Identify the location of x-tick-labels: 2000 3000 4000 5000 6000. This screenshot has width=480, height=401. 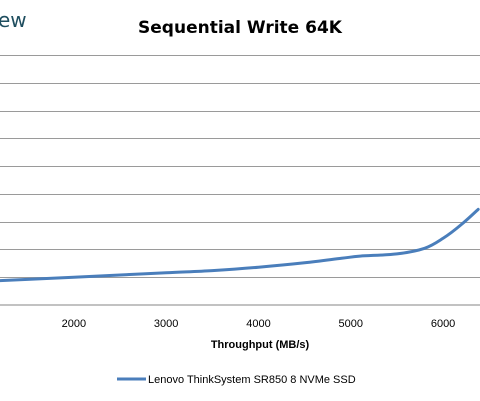
(259, 324).